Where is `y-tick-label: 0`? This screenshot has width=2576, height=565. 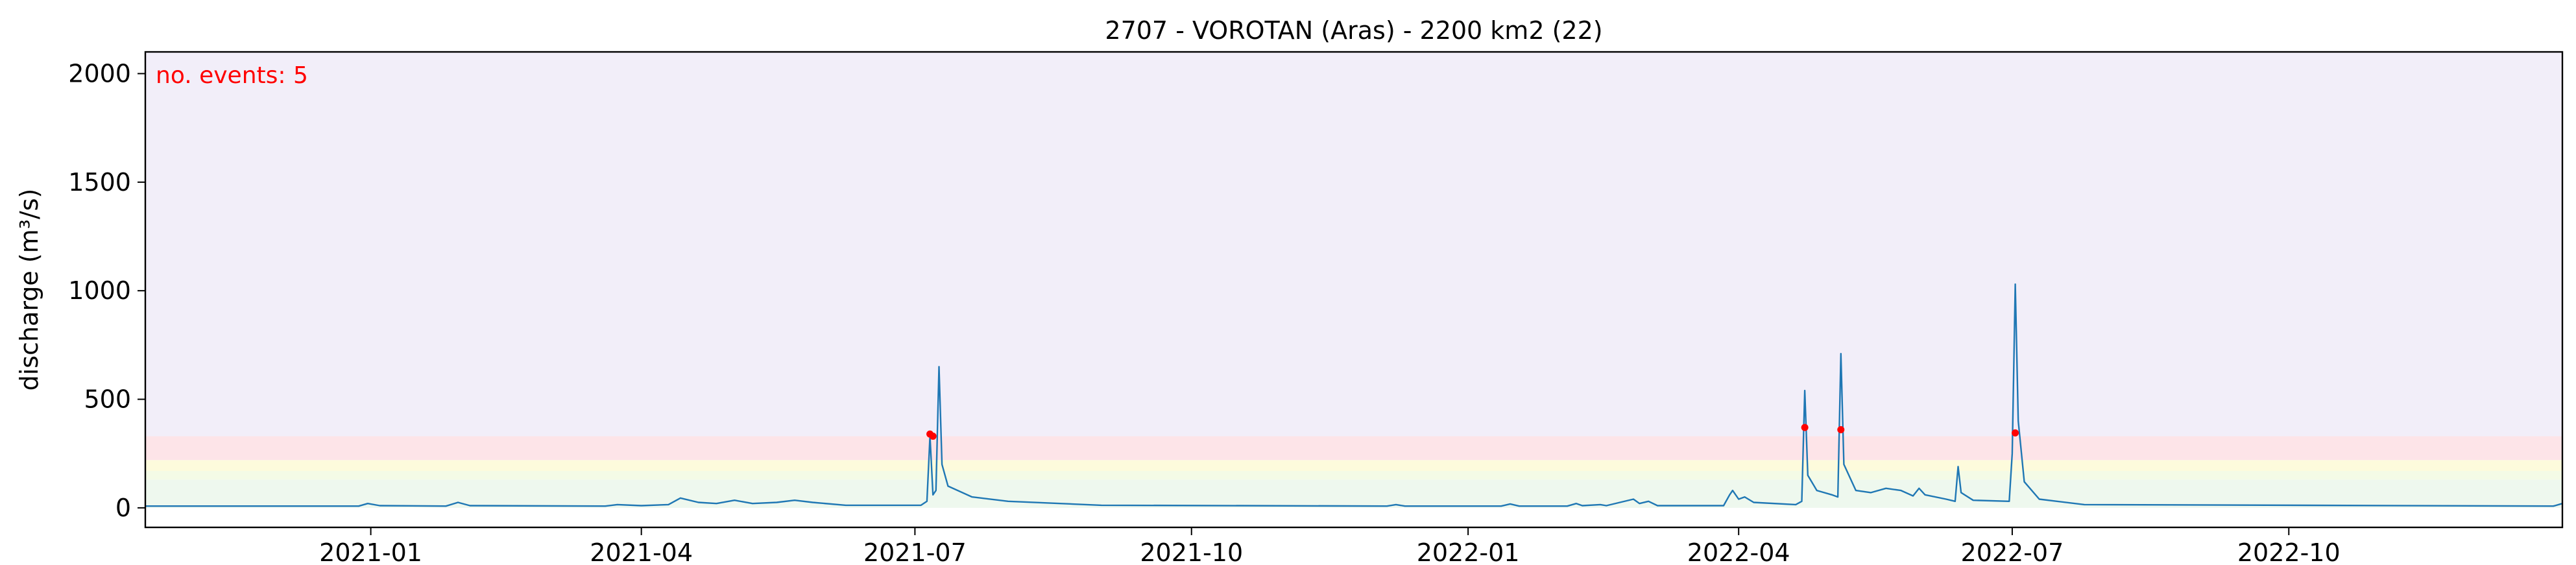
y-tick-label: 0 is located at coordinates (123, 508).